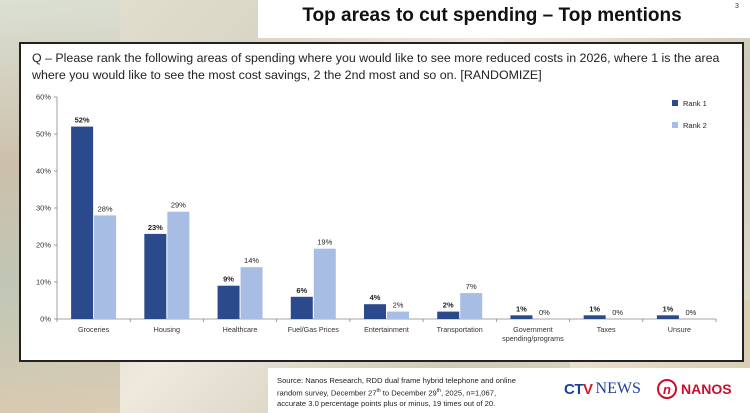 The image size is (750, 413). Describe the element at coordinates (324, 242) in the screenshot. I see `data-label: 19%` at that location.